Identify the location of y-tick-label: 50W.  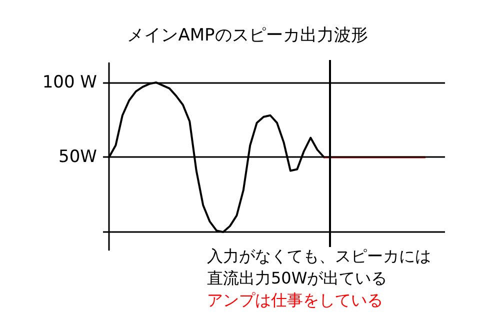
(78, 157).